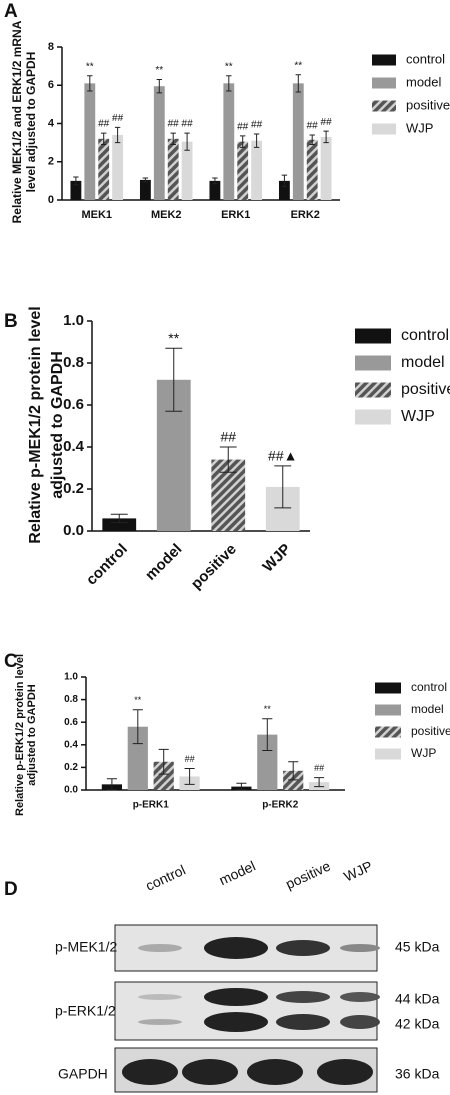 This screenshot has height=1095, width=450. I want to click on y-tick-label: 0.0, so click(73, 530).